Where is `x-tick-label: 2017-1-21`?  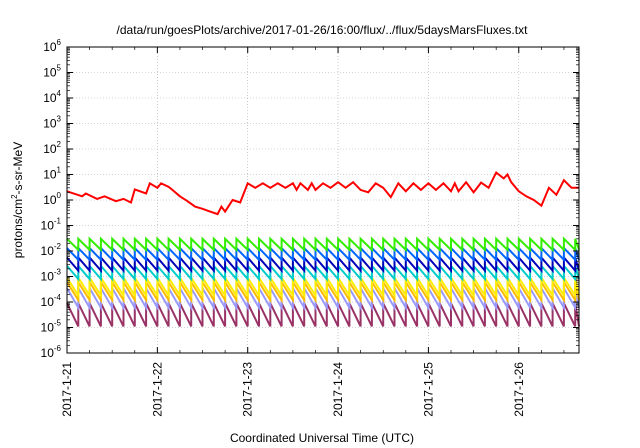
x-tick-label: 2017-1-21 is located at coordinates (67, 389).